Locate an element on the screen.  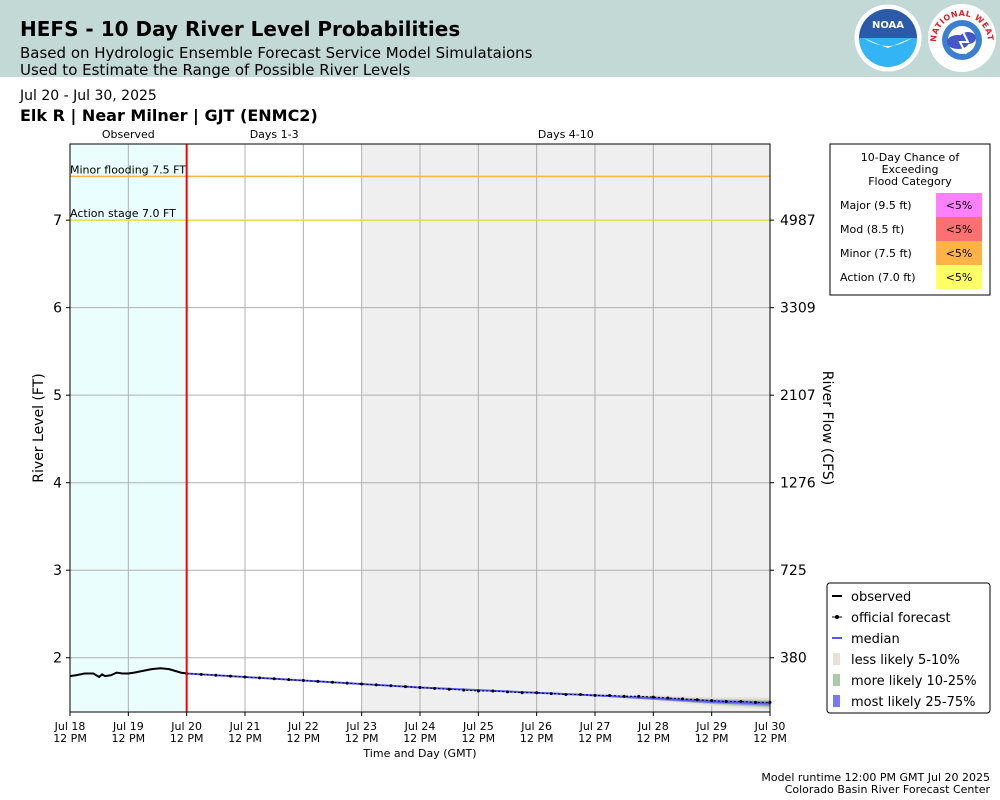
y-tick-label: 6 is located at coordinates (57, 309).